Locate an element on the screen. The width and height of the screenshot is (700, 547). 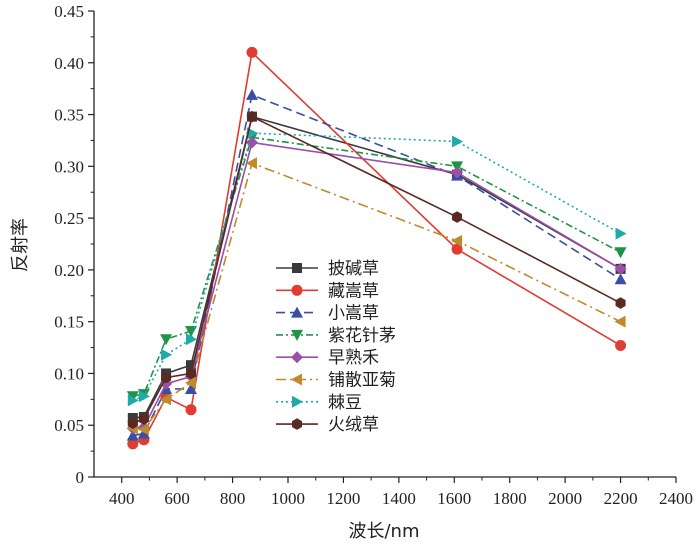
legend-item-3: 小嵩草 is located at coordinates (327, 314).